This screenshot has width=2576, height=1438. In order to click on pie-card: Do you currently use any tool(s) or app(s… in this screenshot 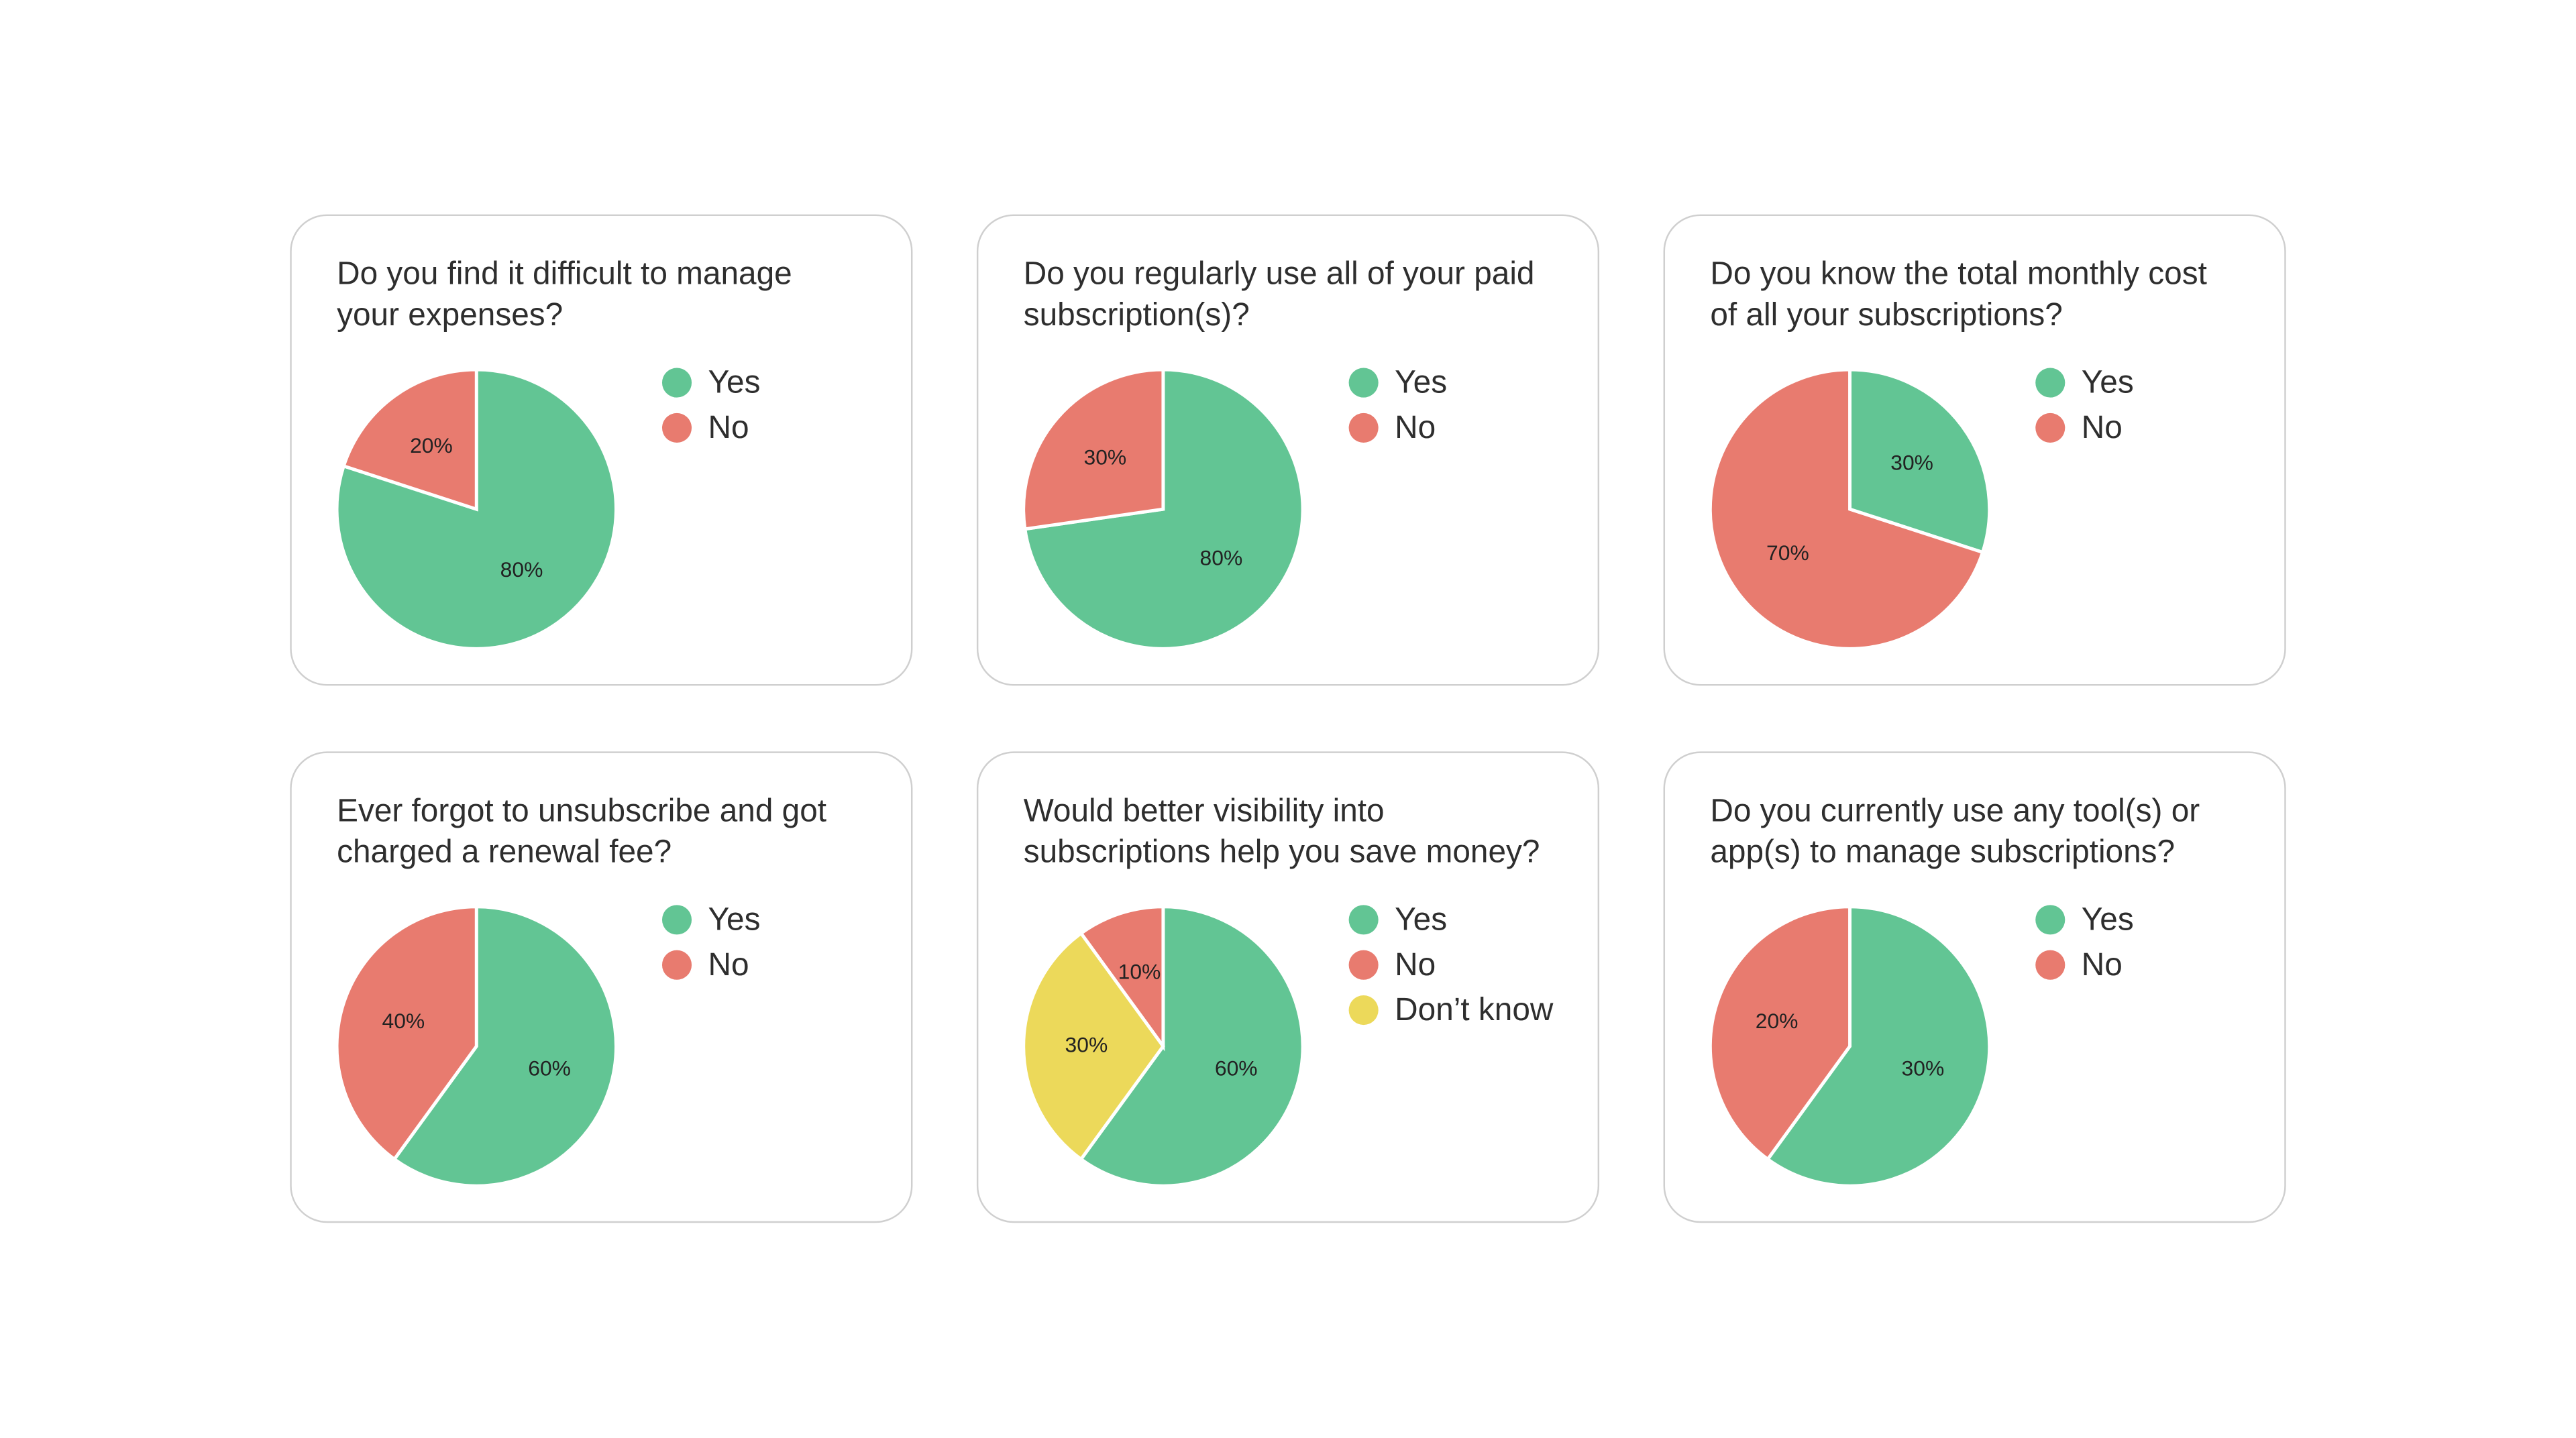, I will do `click(1974, 987)`.